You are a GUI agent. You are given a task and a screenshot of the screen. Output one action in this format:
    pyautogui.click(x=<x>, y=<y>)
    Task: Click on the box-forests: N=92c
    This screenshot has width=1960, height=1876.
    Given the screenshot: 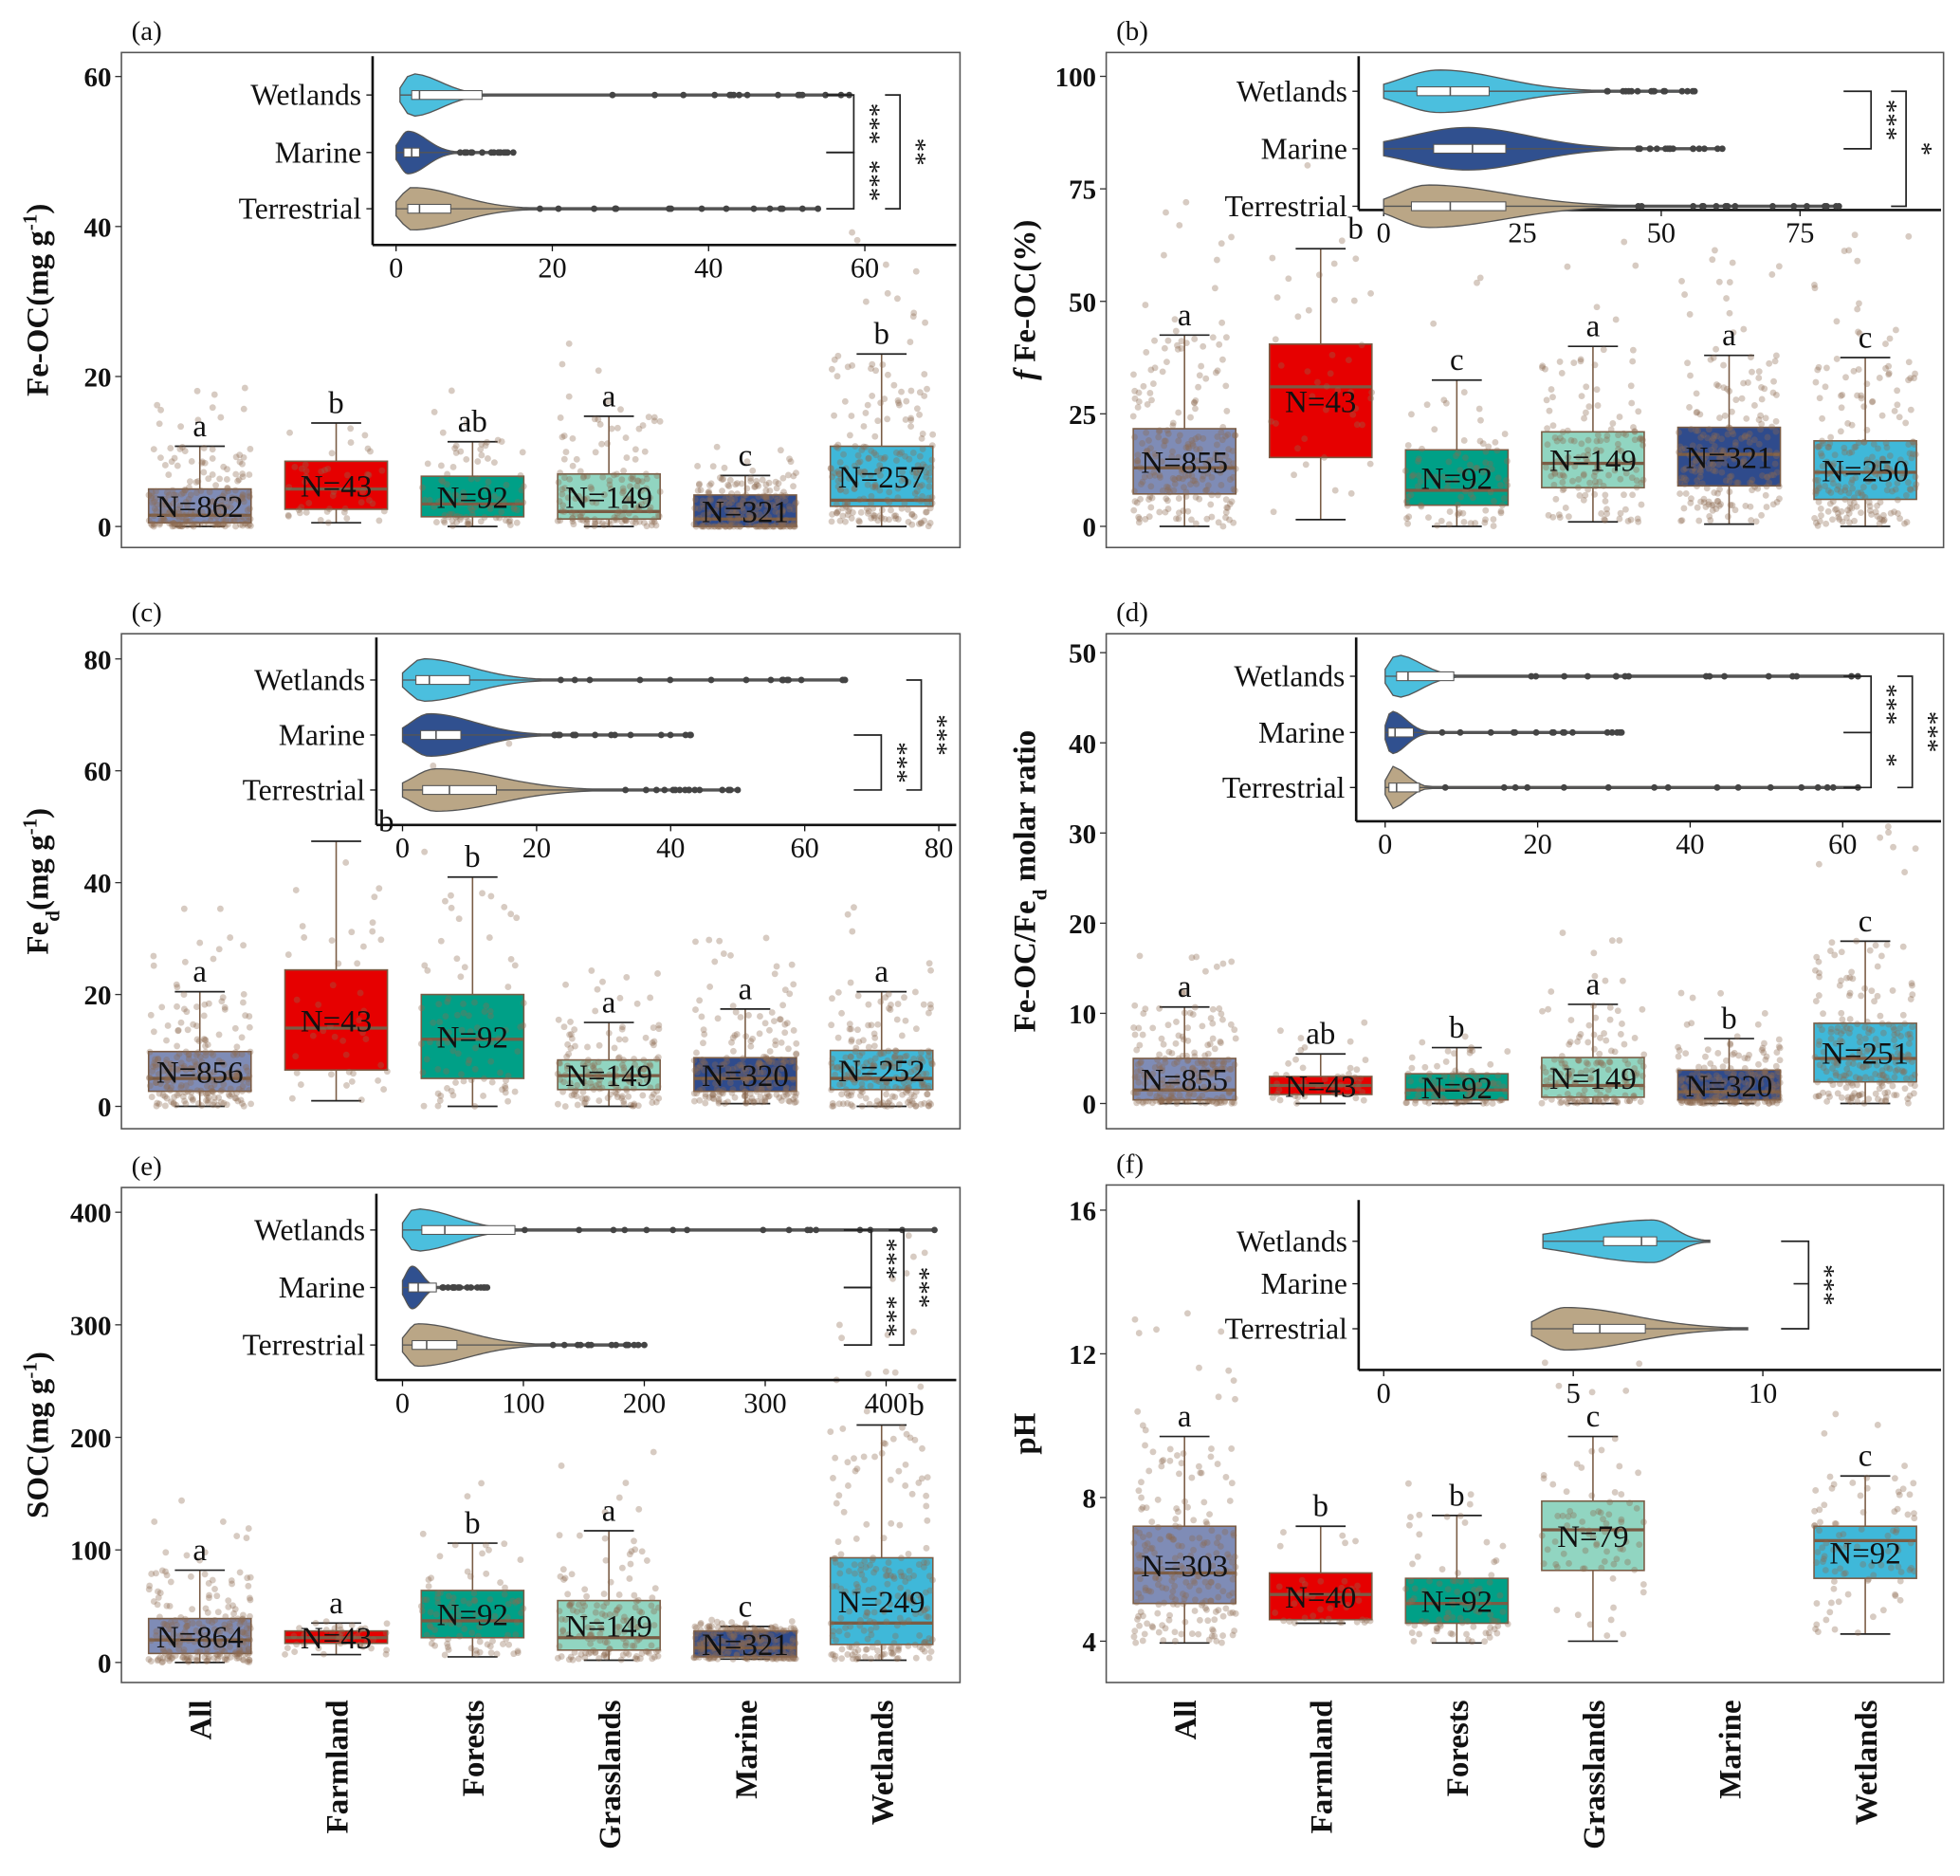 What is the action you would take?
    pyautogui.click(x=1456, y=401)
    